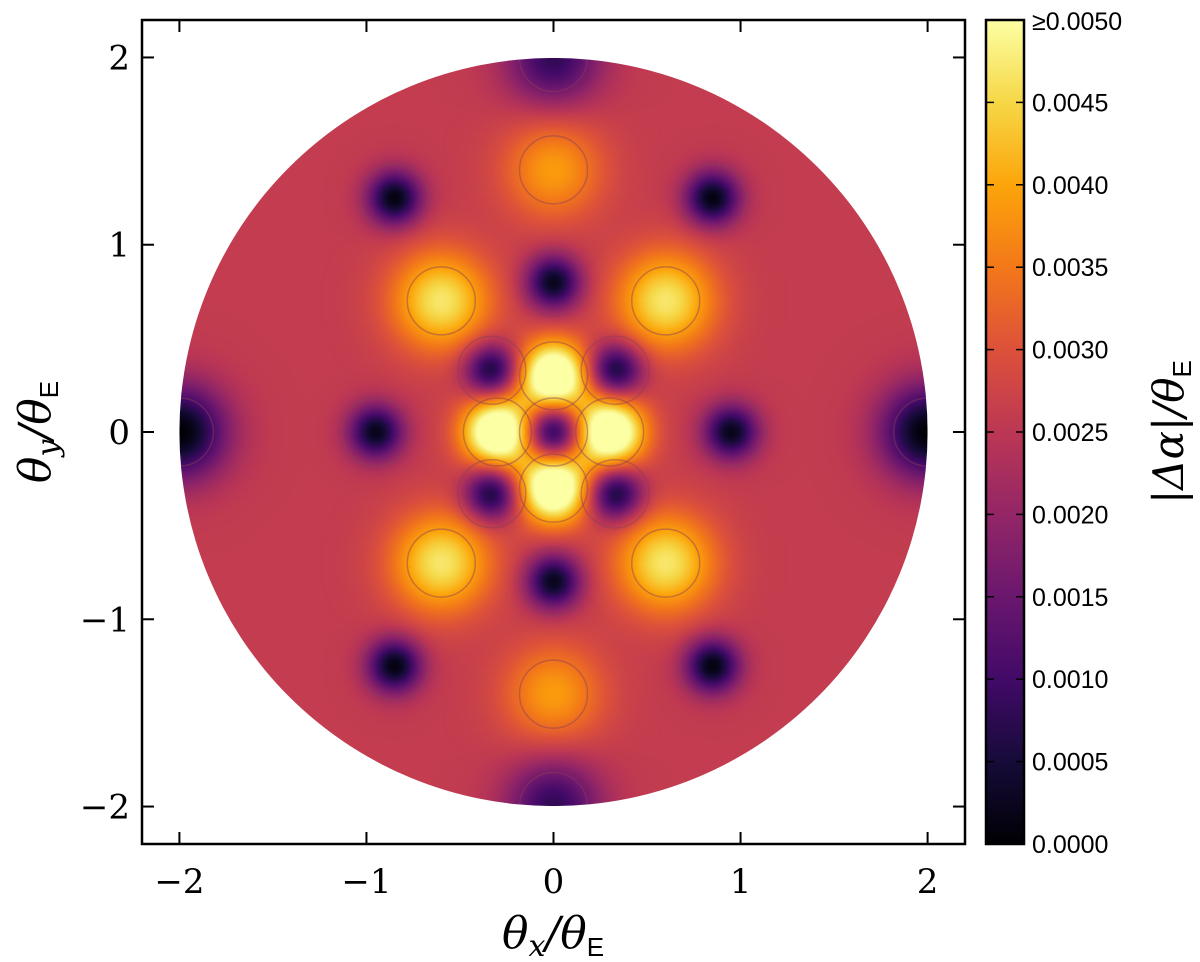 This screenshot has width=1200, height=962. I want to click on x-axis-title: θx/θE, so click(553, 935).